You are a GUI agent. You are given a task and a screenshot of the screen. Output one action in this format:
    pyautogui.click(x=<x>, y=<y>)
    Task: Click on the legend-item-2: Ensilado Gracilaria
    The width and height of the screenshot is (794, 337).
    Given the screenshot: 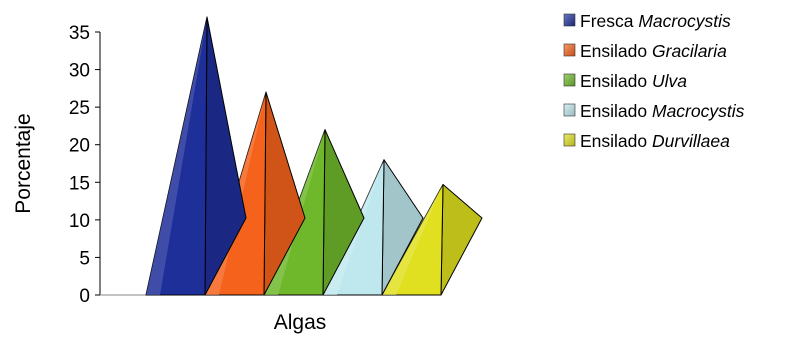 What is the action you would take?
    pyautogui.click(x=645, y=51)
    